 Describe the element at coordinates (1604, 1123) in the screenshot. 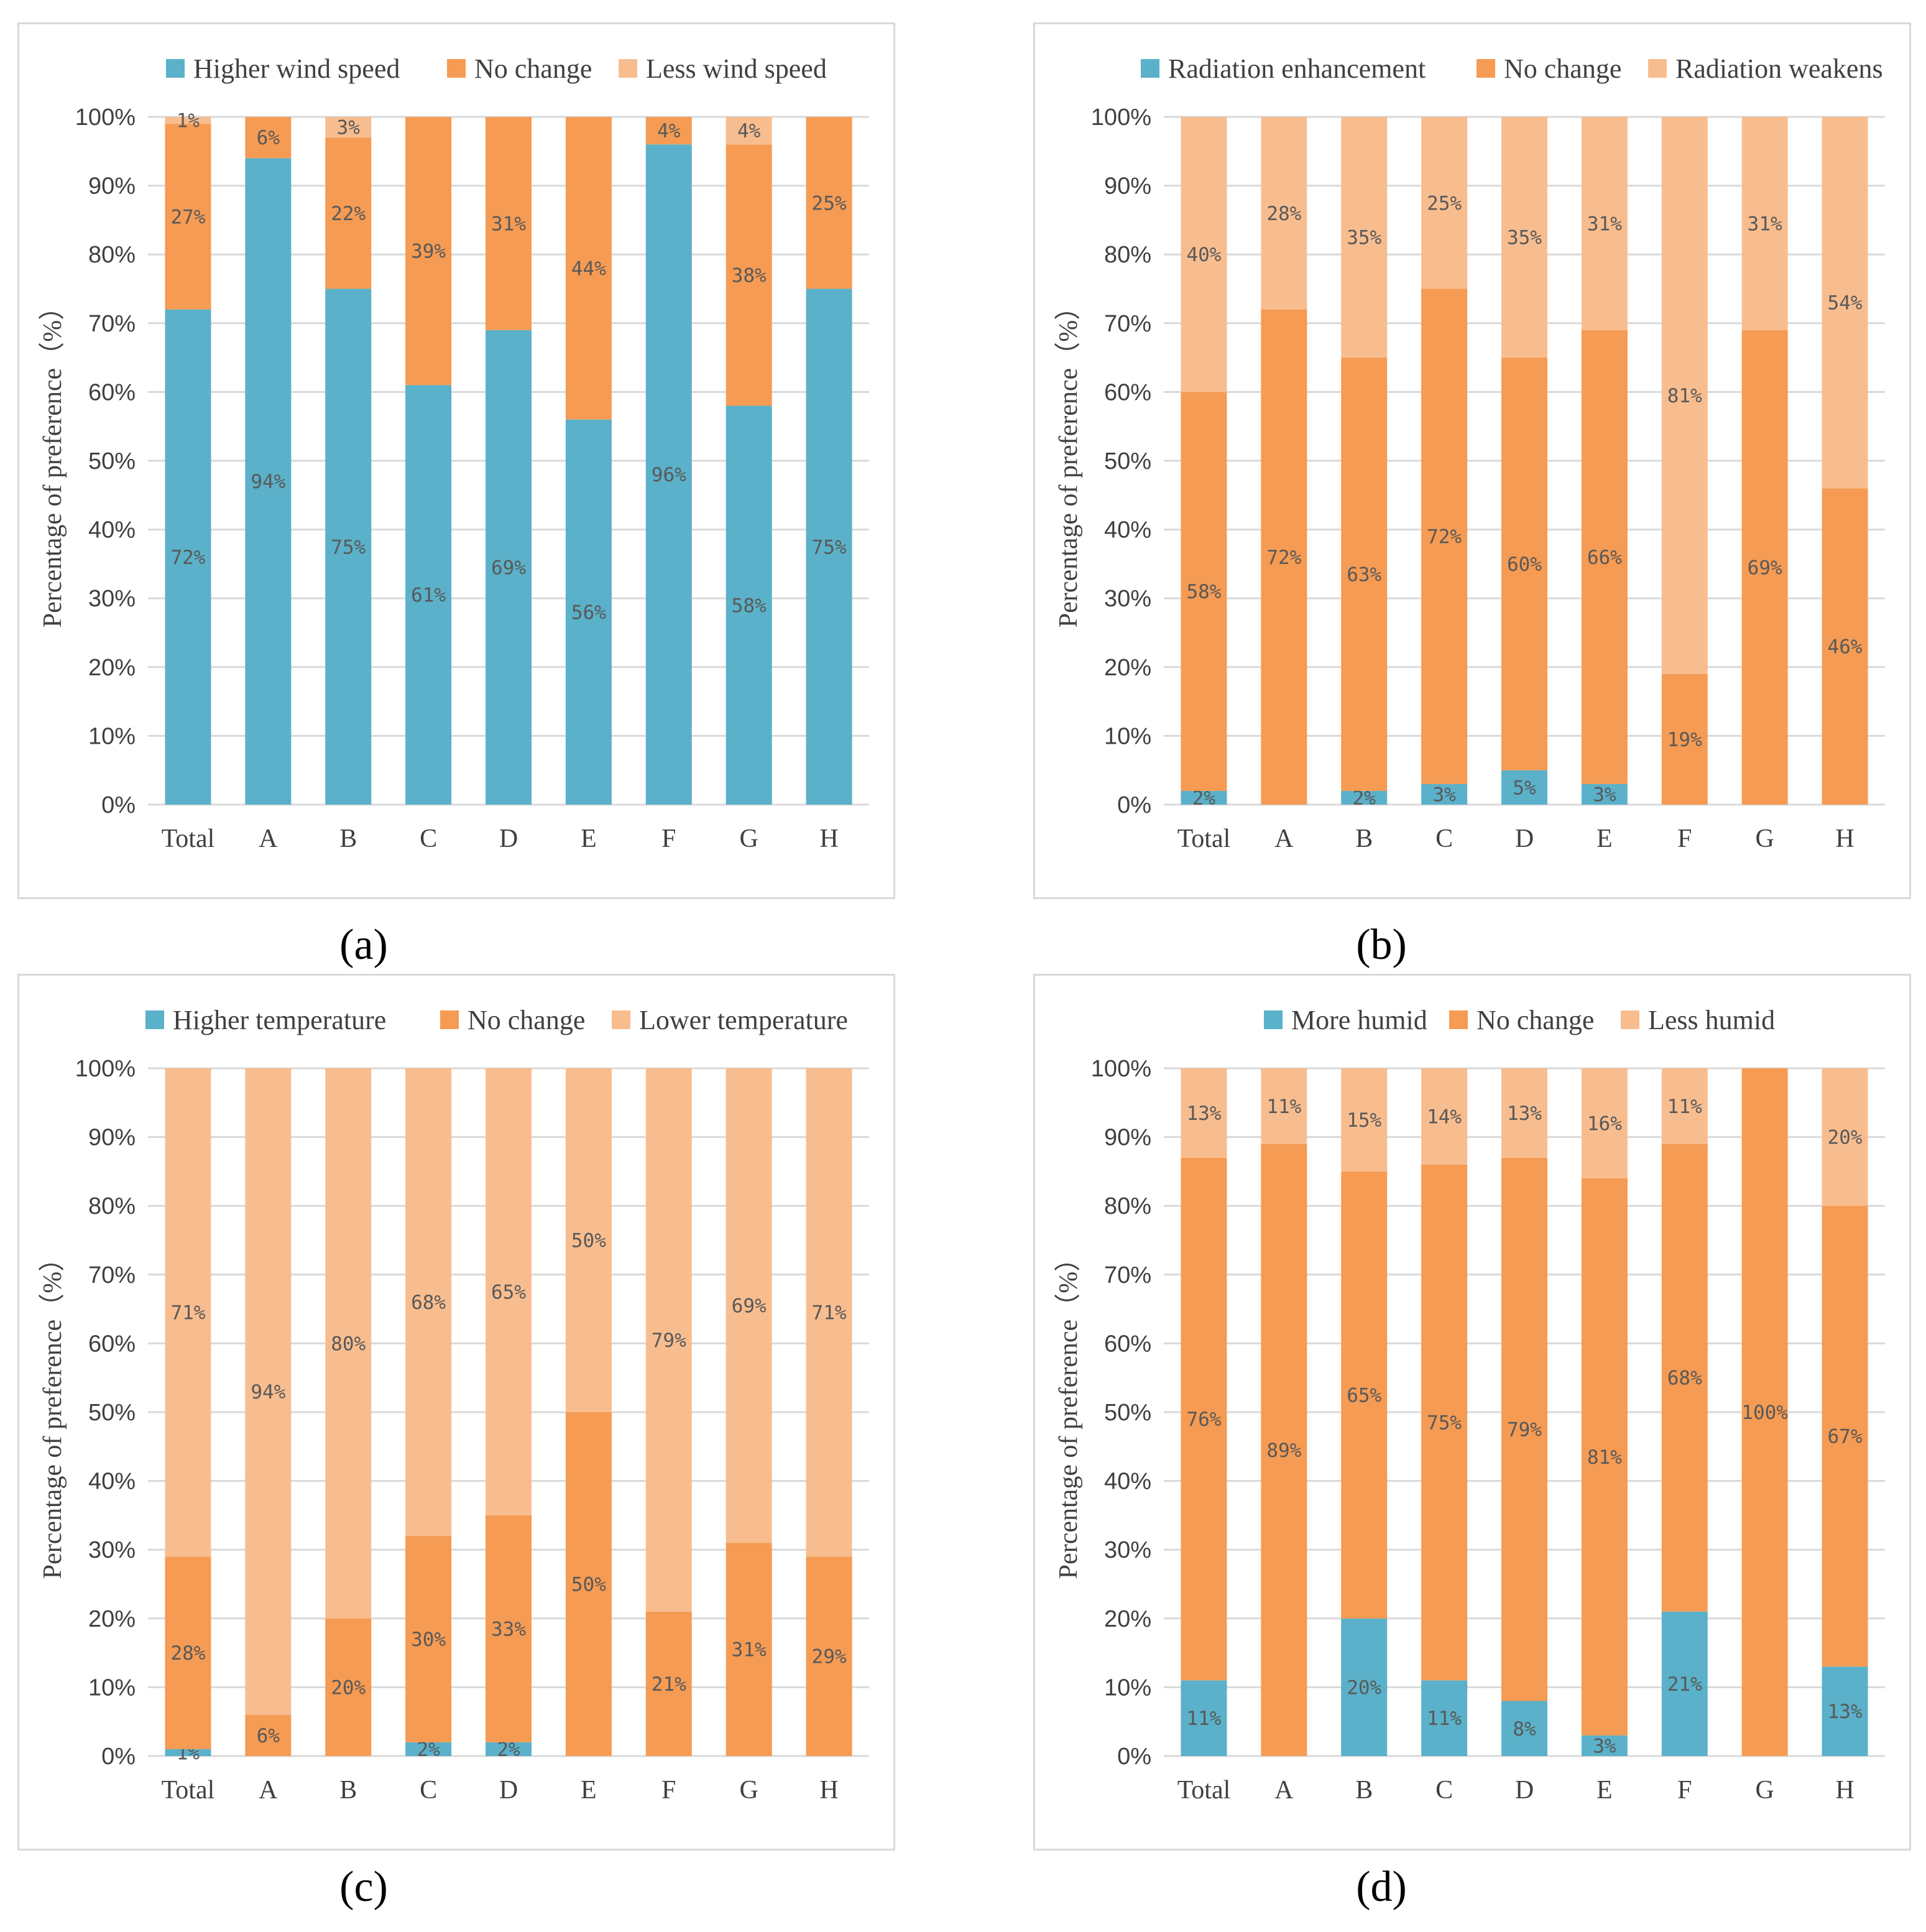

I see `data-label: 16%` at that location.